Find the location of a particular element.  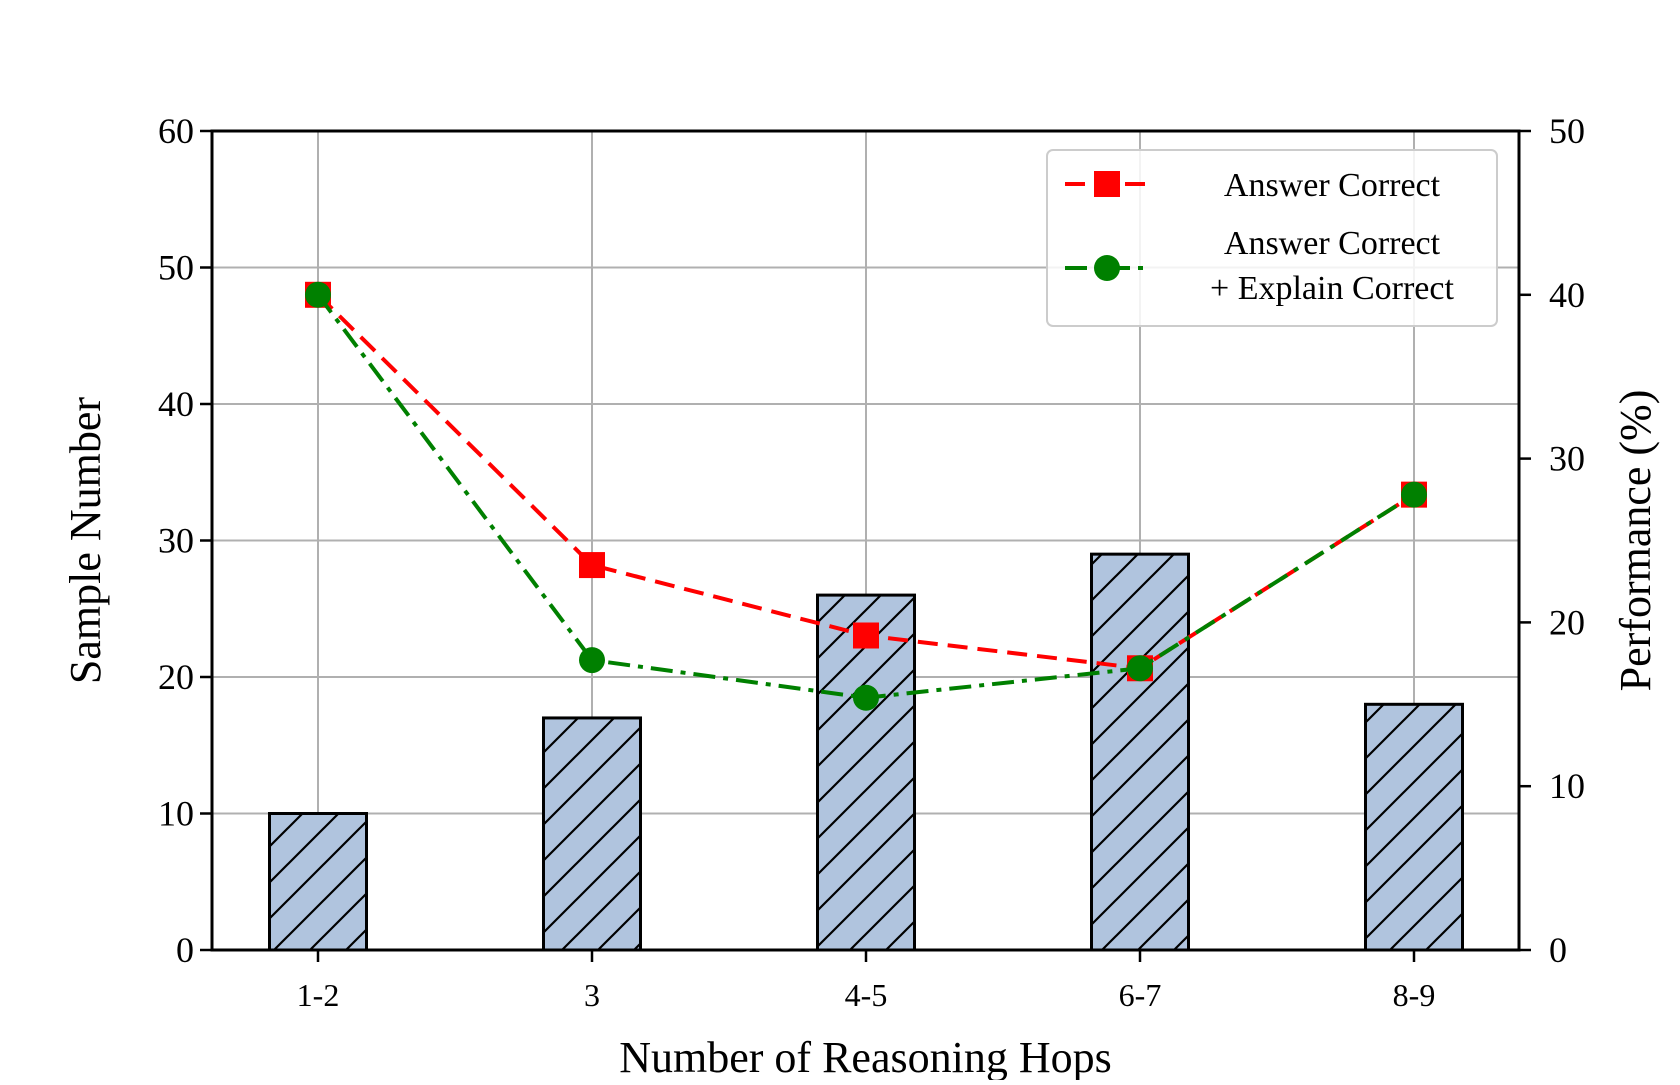

right-tick-label: 10 is located at coordinates (1567, 786).